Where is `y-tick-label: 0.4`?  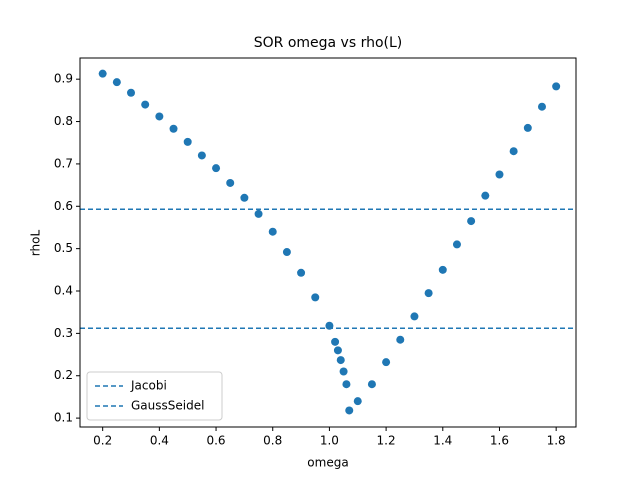
y-tick-label: 0.4 is located at coordinates (63, 291).